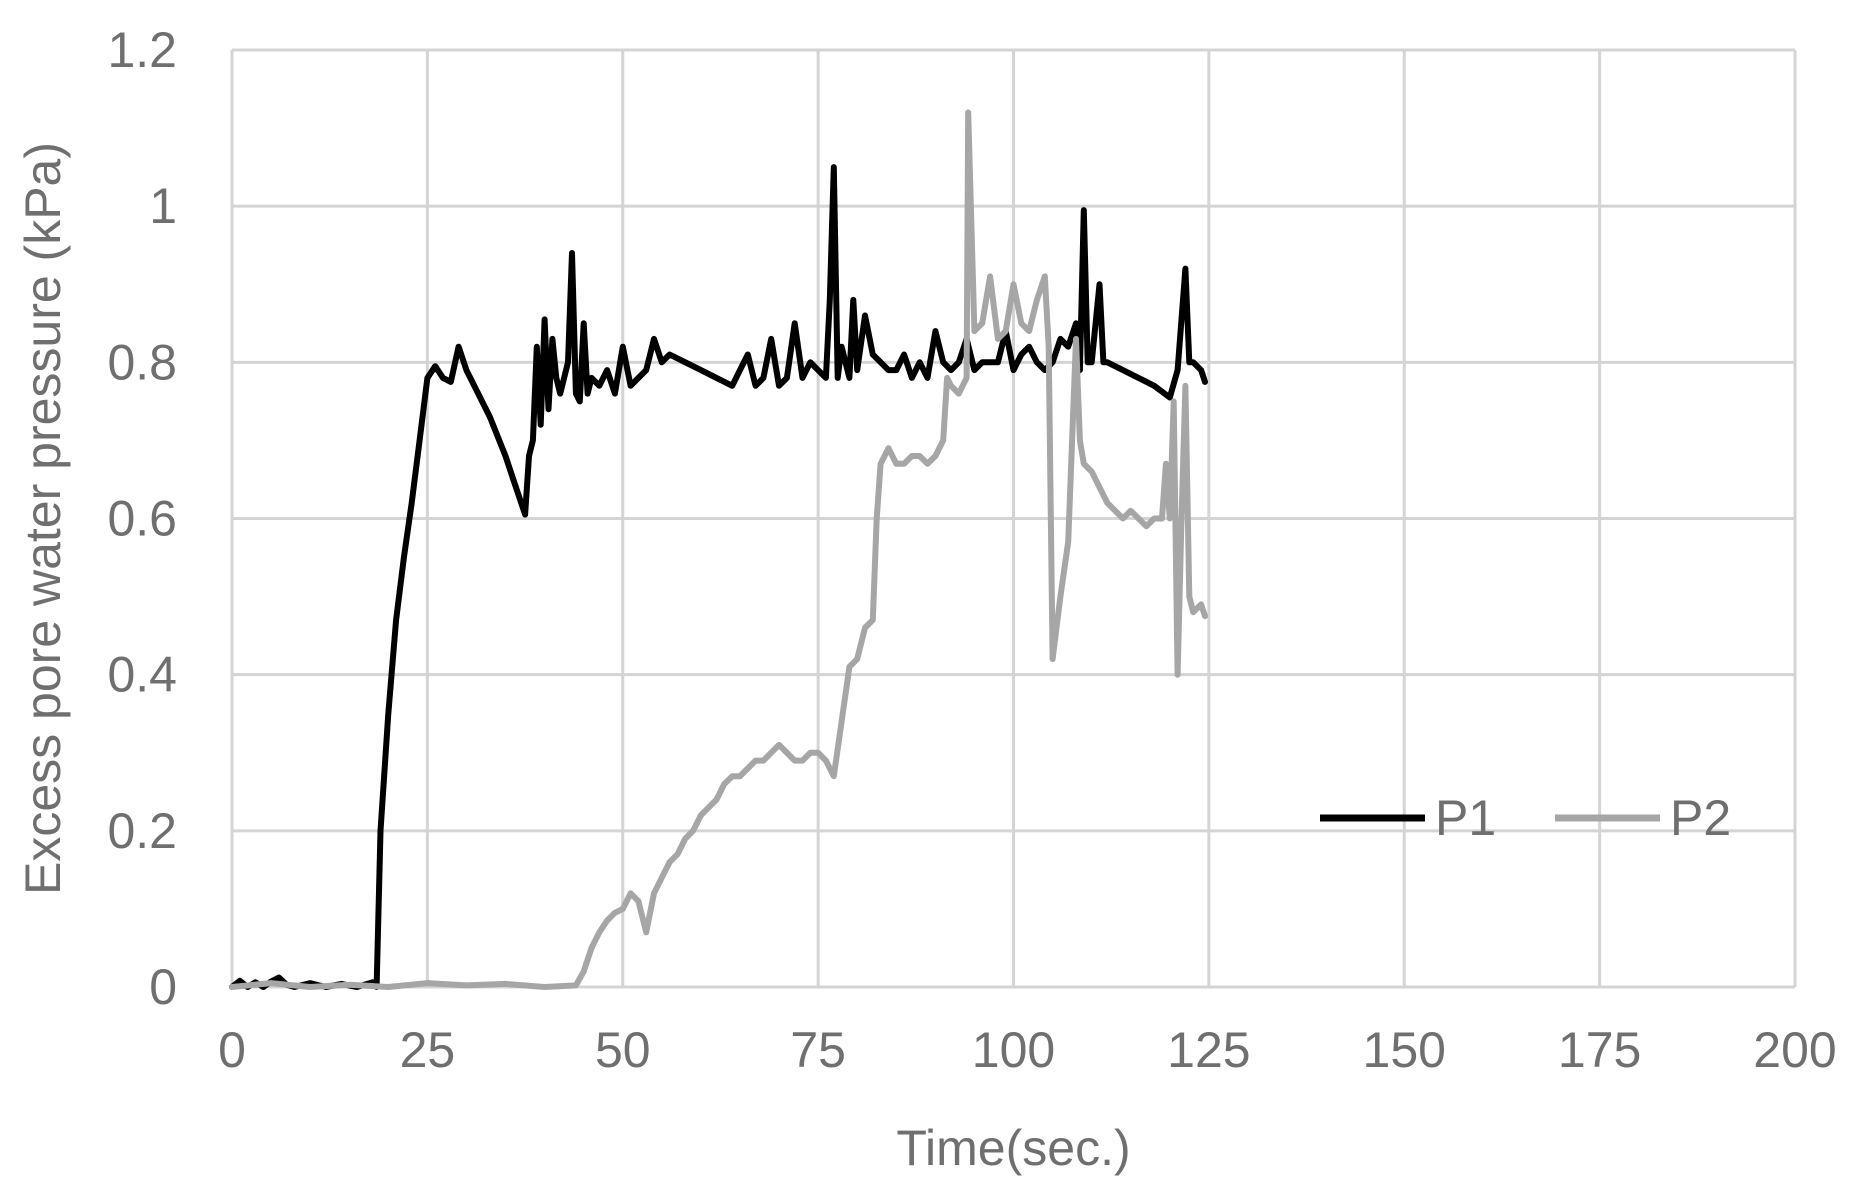 The height and width of the screenshot is (1199, 1855). What do you see at coordinates (142, 519) in the screenshot?
I see `y-tick-label: 0.6` at bounding box center [142, 519].